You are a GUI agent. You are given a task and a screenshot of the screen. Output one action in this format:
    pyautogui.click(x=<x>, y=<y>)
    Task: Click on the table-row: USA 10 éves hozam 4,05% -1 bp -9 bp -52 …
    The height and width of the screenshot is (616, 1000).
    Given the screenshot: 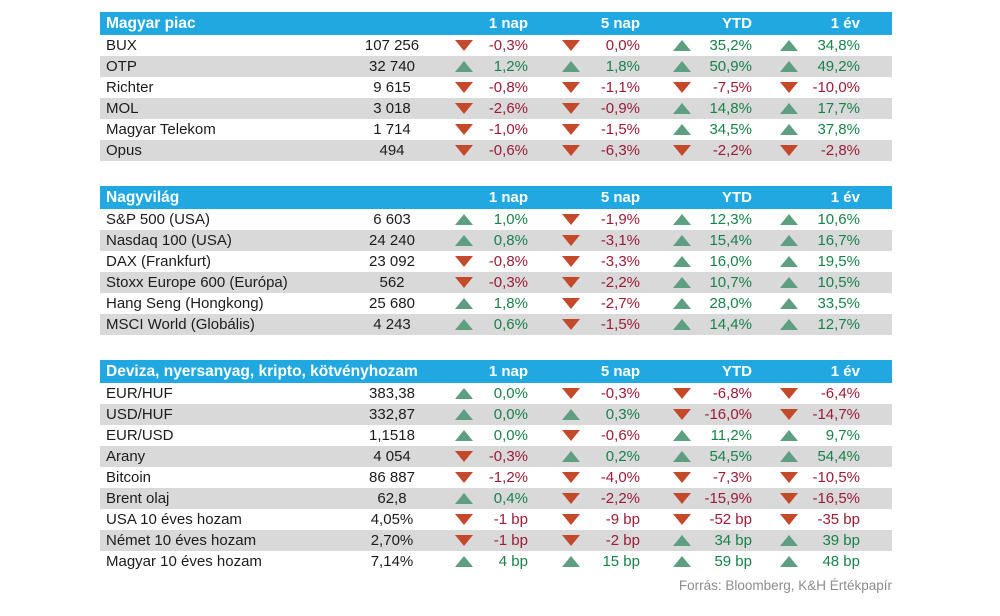 What is the action you would take?
    pyautogui.click(x=496, y=519)
    